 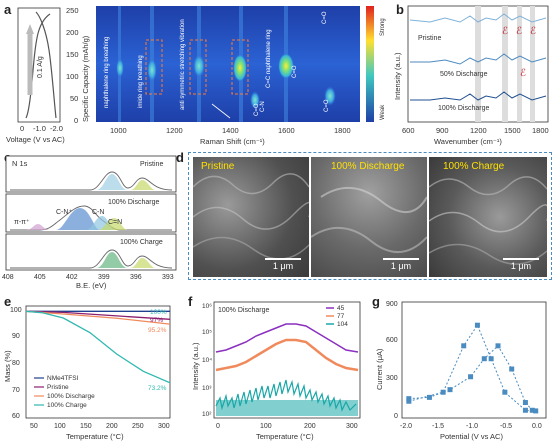 What do you see at coordinates (118, 130) in the screenshot?
I see `xtick: 1000` at bounding box center [118, 130].